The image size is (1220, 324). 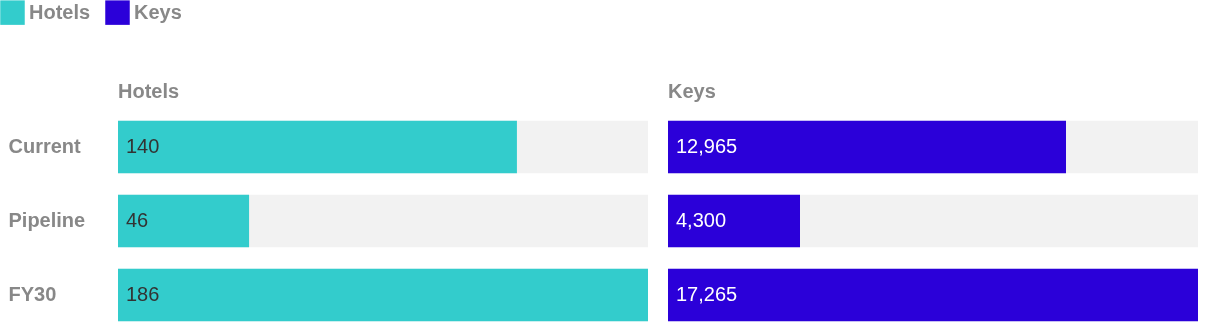 What do you see at coordinates (137, 220) in the screenshot?
I see `data-label: 46` at bounding box center [137, 220].